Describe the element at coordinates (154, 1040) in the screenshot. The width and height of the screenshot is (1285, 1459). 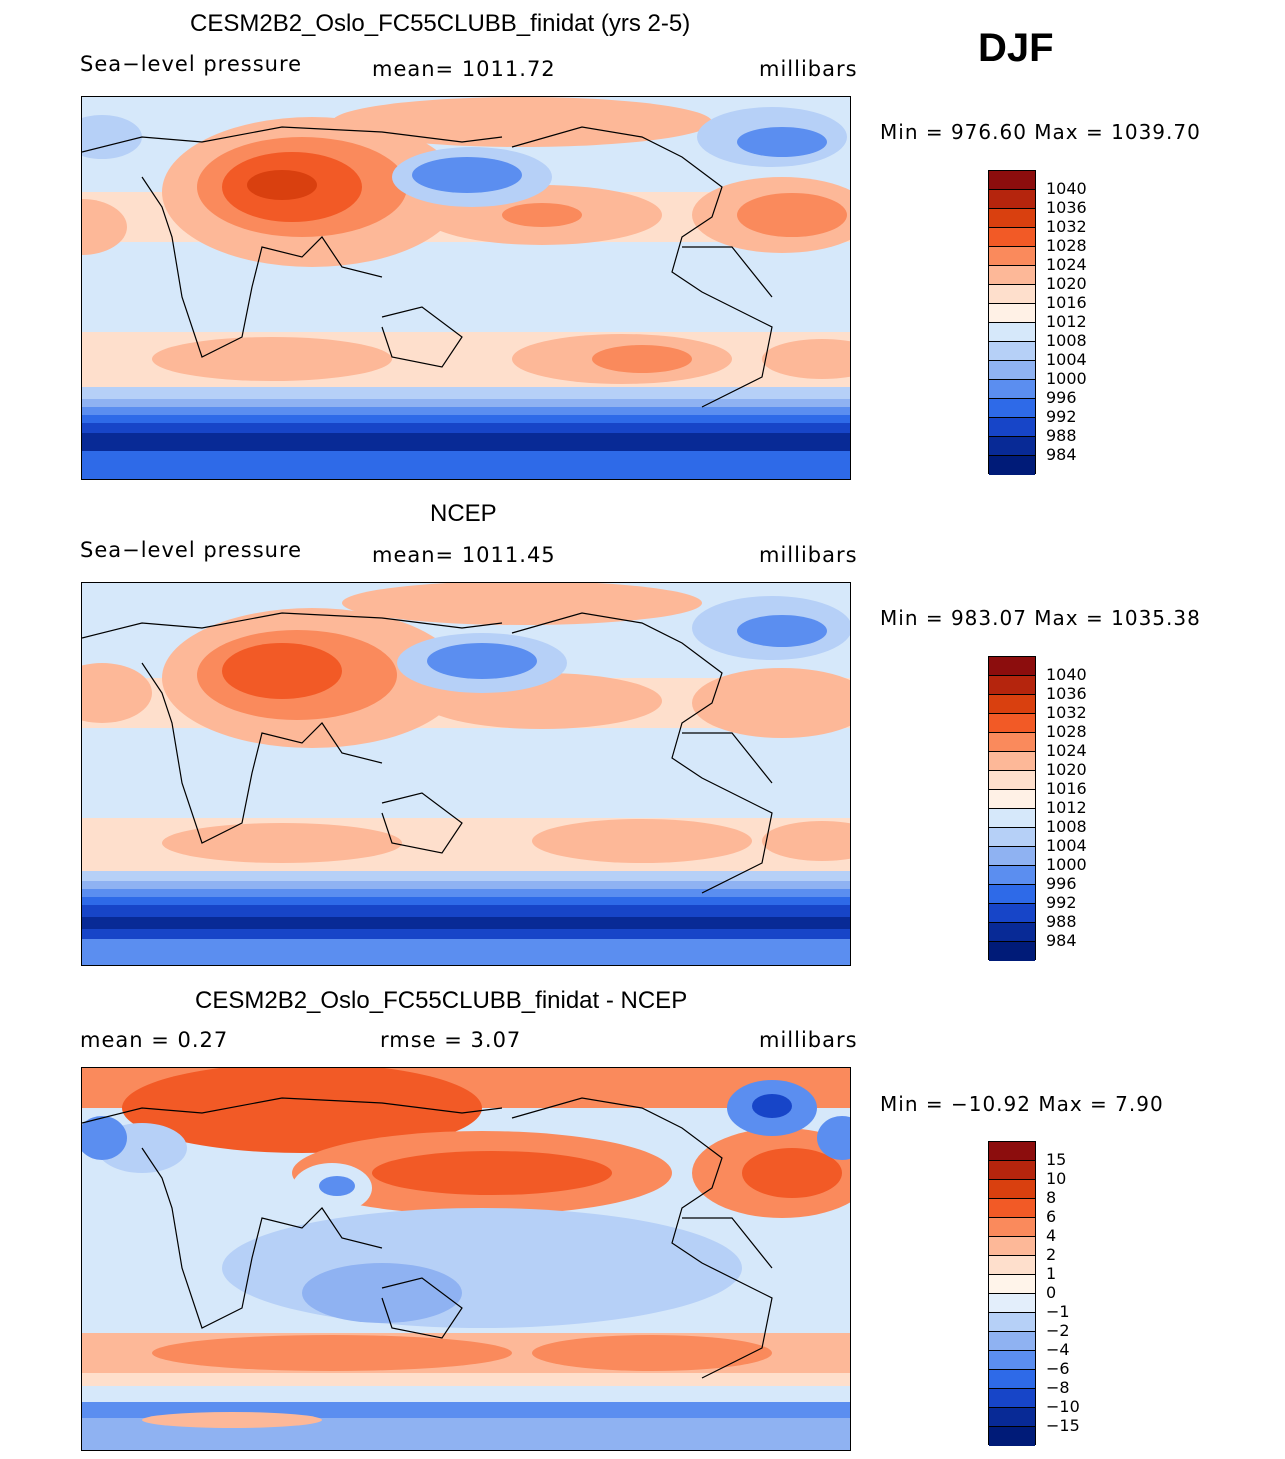
I see `panel3-mean-label: mean = 0.27` at that location.